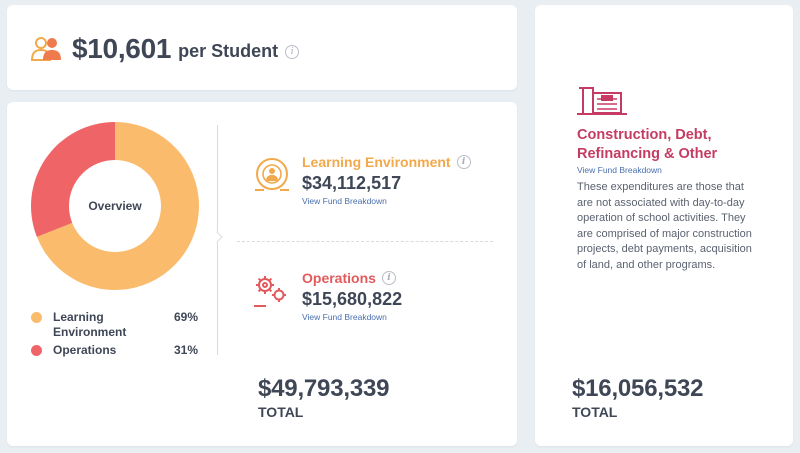 This screenshot has width=800, height=453. I want to click on legend-percent: 69%, so click(185, 317).